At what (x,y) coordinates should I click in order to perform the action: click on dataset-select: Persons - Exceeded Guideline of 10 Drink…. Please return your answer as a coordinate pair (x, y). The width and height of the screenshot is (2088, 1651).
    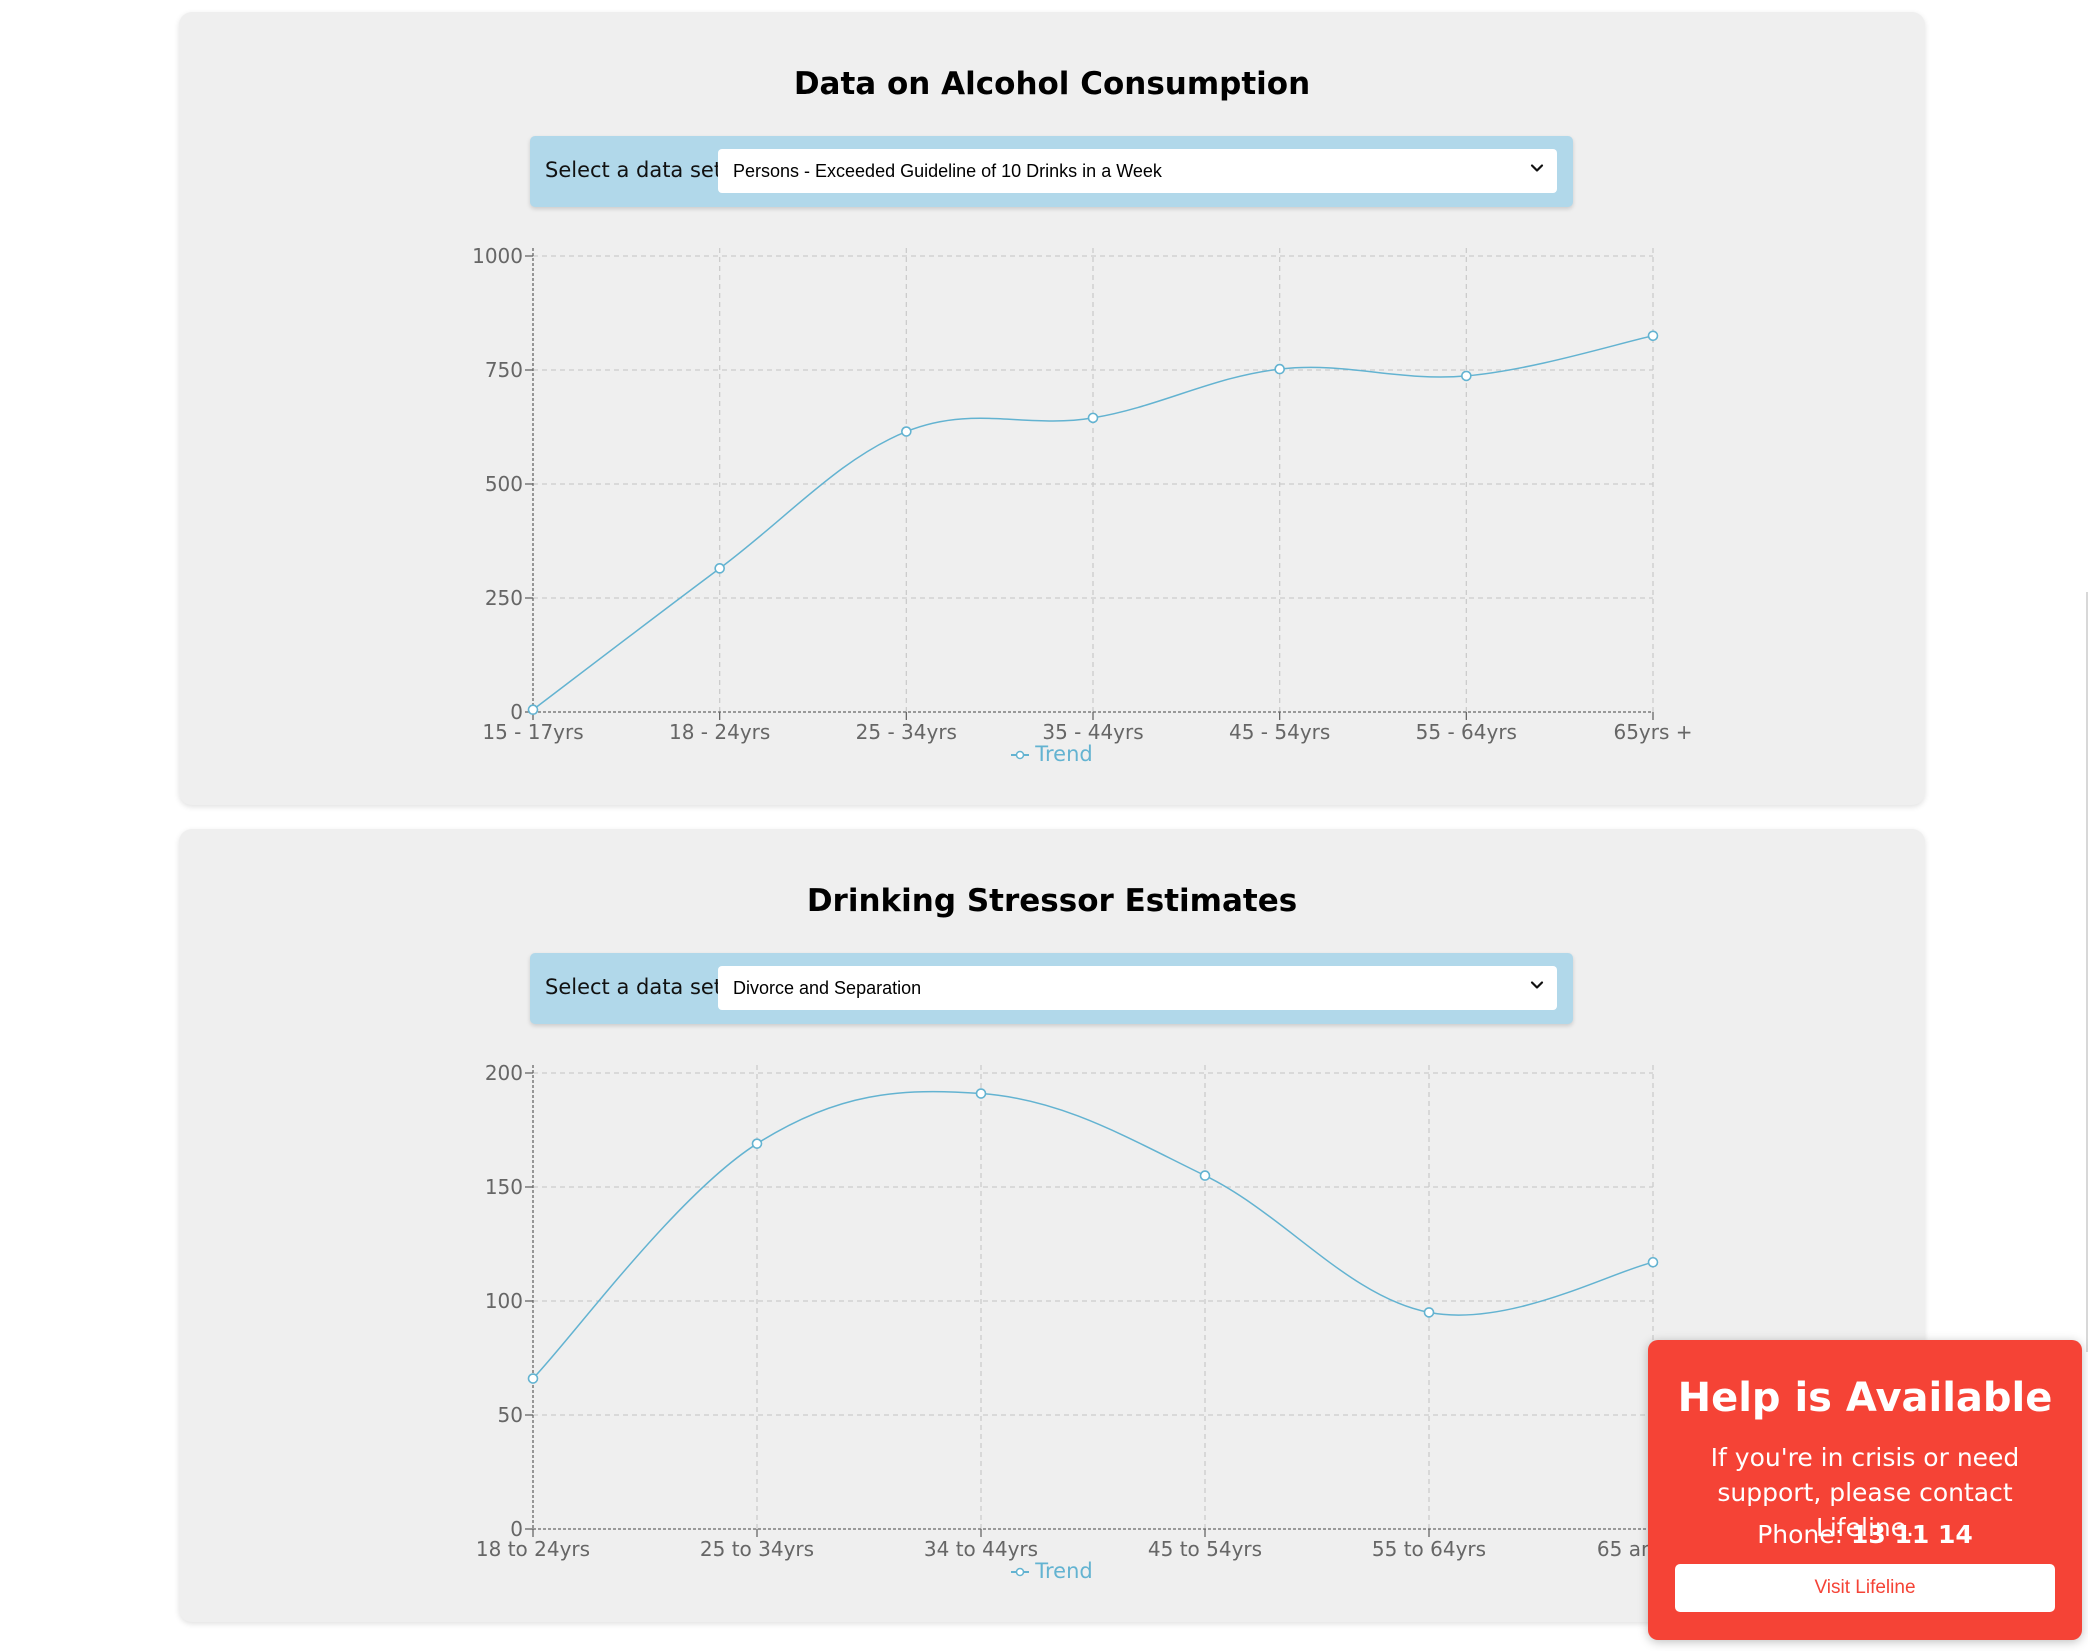
    Looking at the image, I should click on (1137, 171).